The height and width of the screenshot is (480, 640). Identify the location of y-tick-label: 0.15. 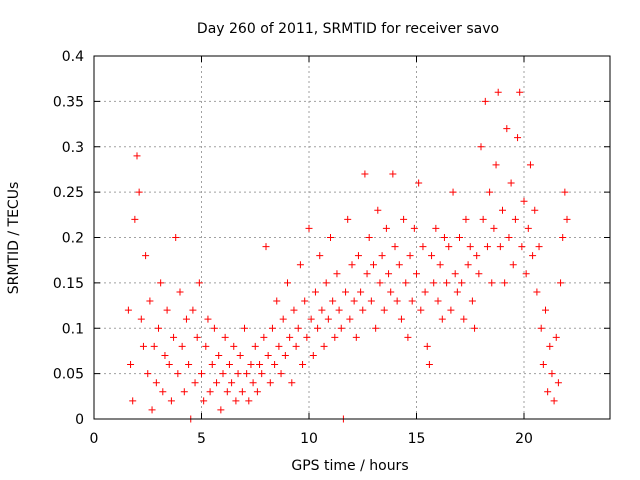
(68, 284).